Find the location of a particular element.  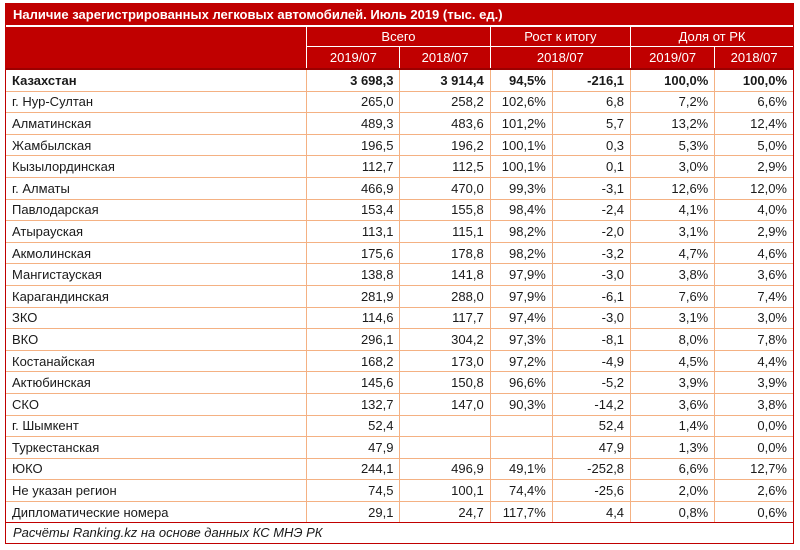

table-row: г. Алматы 466,9 470,0 99,3% -3,1 12,6% 12,0% is located at coordinates (399, 188).